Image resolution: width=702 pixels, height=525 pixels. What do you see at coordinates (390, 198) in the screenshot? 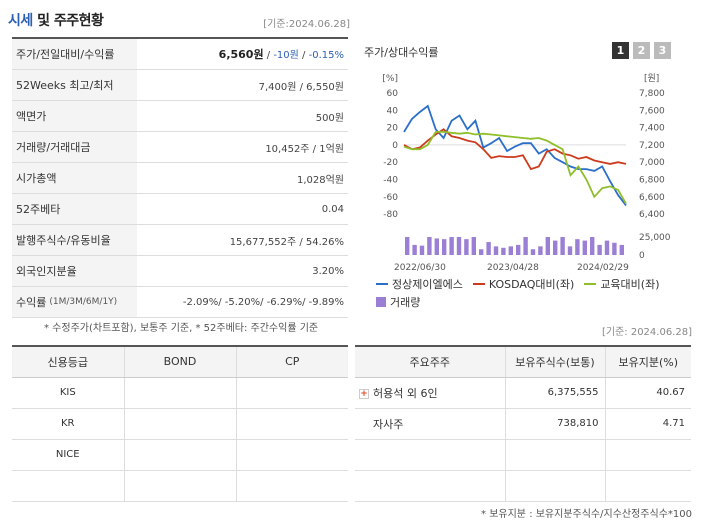
I see `left-tick-label: -60` at bounding box center [390, 198].